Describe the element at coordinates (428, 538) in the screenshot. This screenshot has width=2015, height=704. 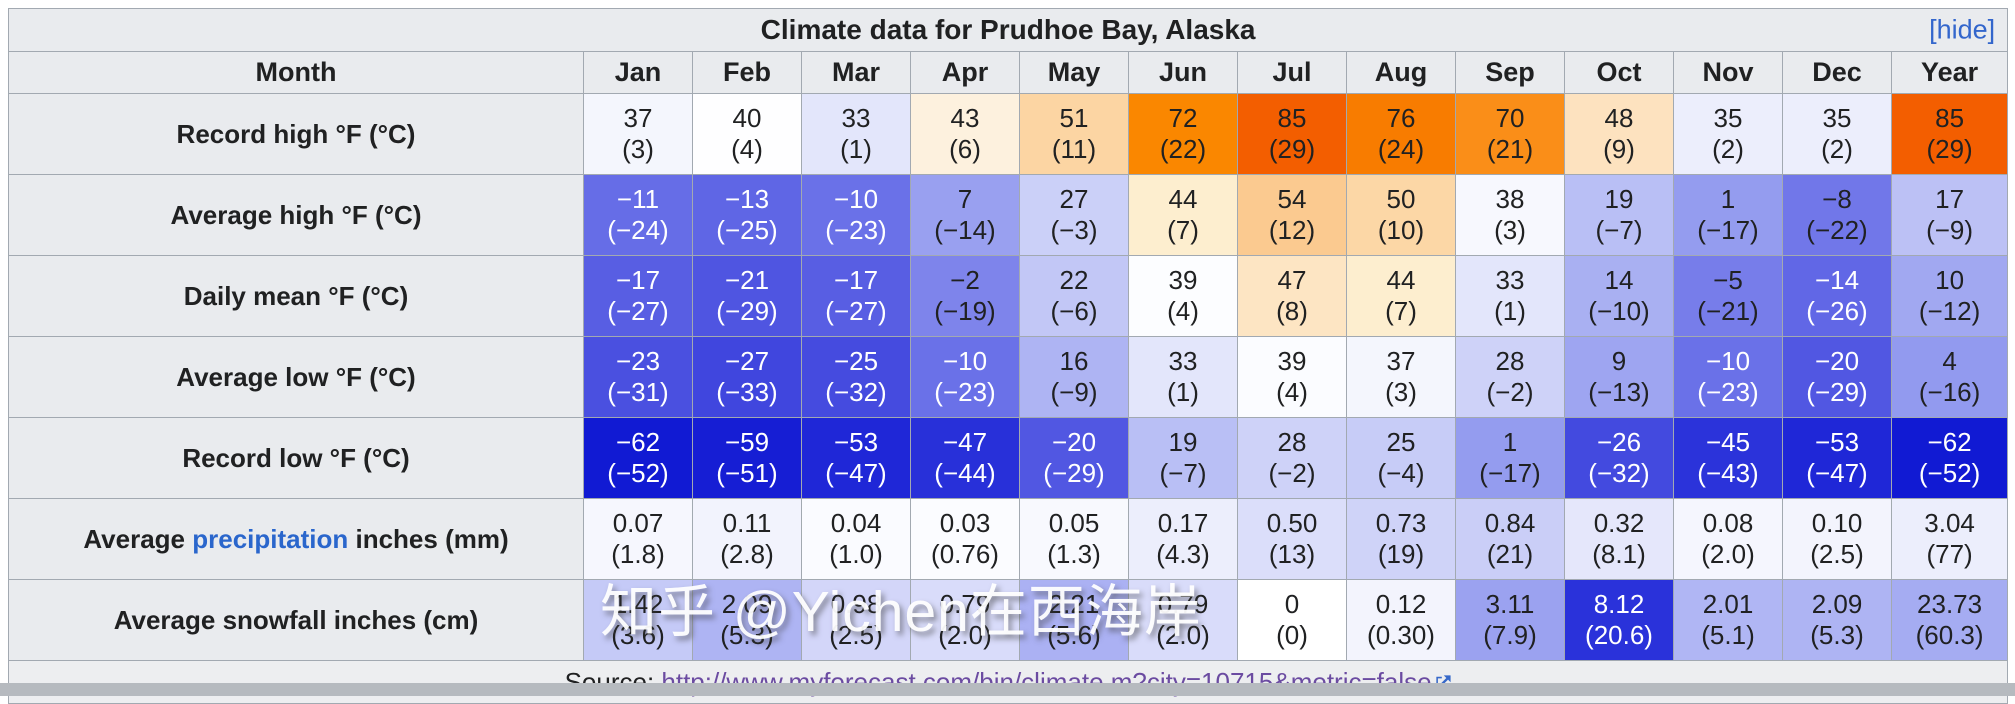
I see `row-label-text: inches (mm)` at that location.